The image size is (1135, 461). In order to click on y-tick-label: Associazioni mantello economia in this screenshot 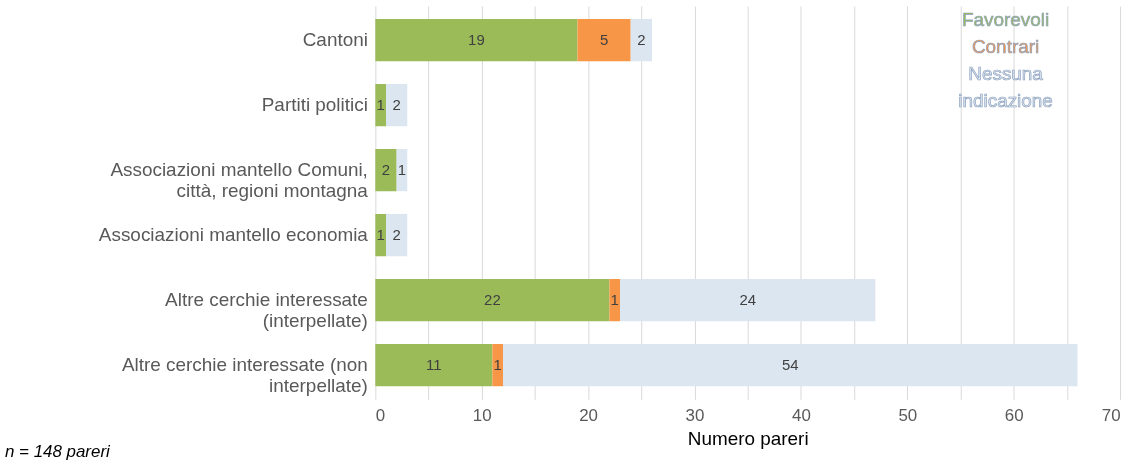, I will do `click(233, 235)`.